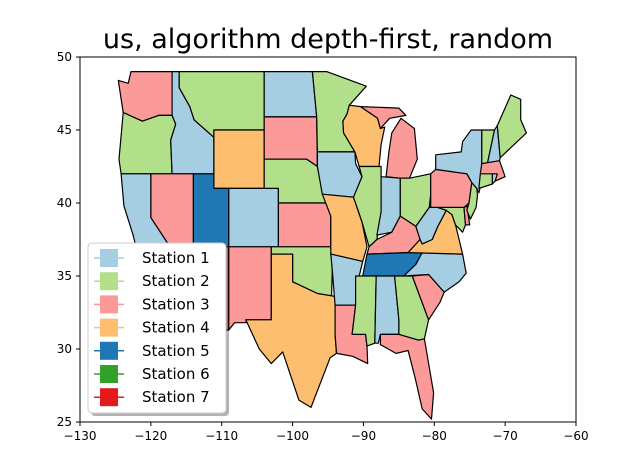 The width and height of the screenshot is (640, 474). Describe the element at coordinates (504, 436) in the screenshot. I see `x-tick-label: −70` at that location.